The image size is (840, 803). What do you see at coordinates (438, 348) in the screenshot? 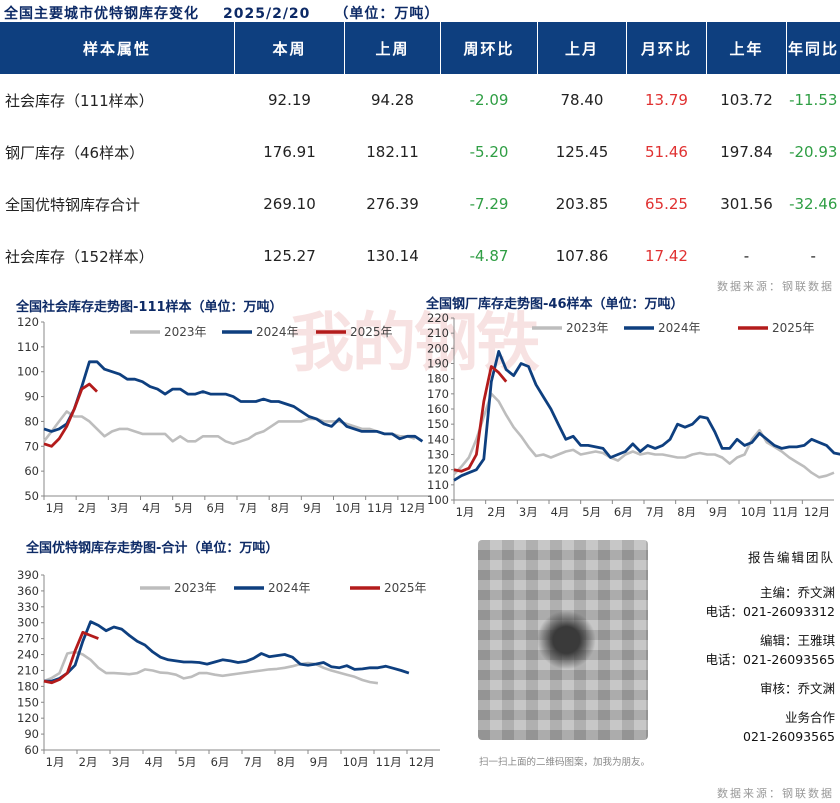
I see `y-tick-label: 200` at bounding box center [438, 348].